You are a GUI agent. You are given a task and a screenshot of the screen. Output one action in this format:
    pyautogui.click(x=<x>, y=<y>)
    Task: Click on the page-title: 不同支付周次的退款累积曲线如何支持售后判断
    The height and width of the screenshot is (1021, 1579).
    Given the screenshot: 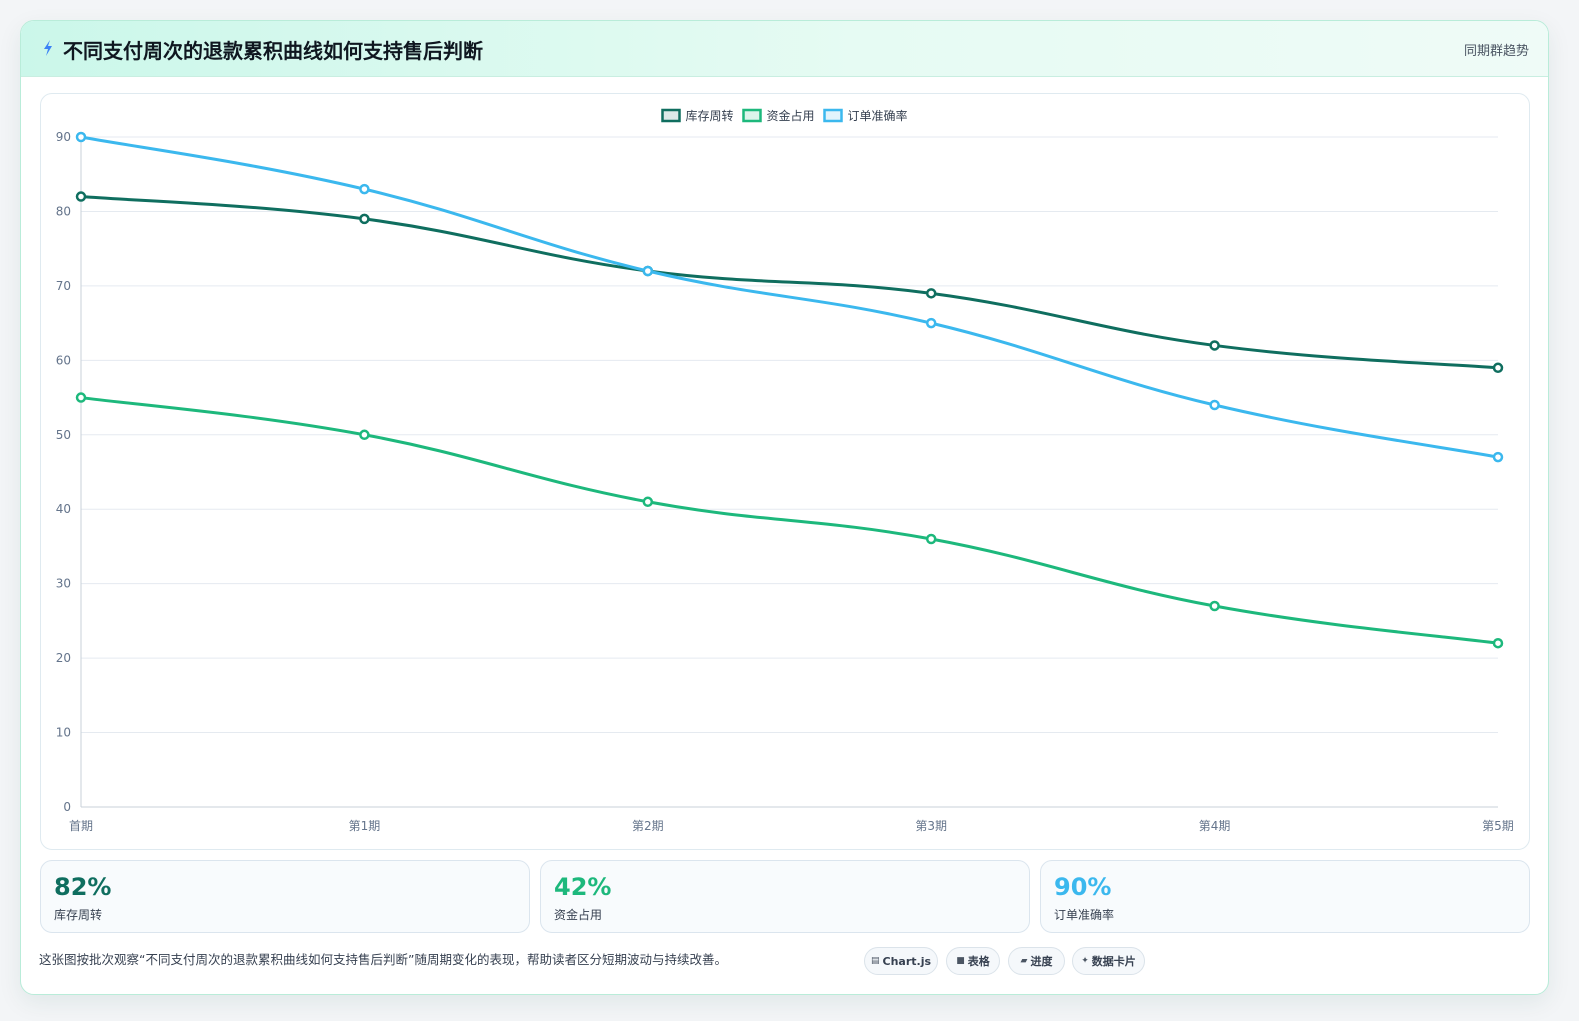 What is the action you would take?
    pyautogui.click(x=273, y=51)
    